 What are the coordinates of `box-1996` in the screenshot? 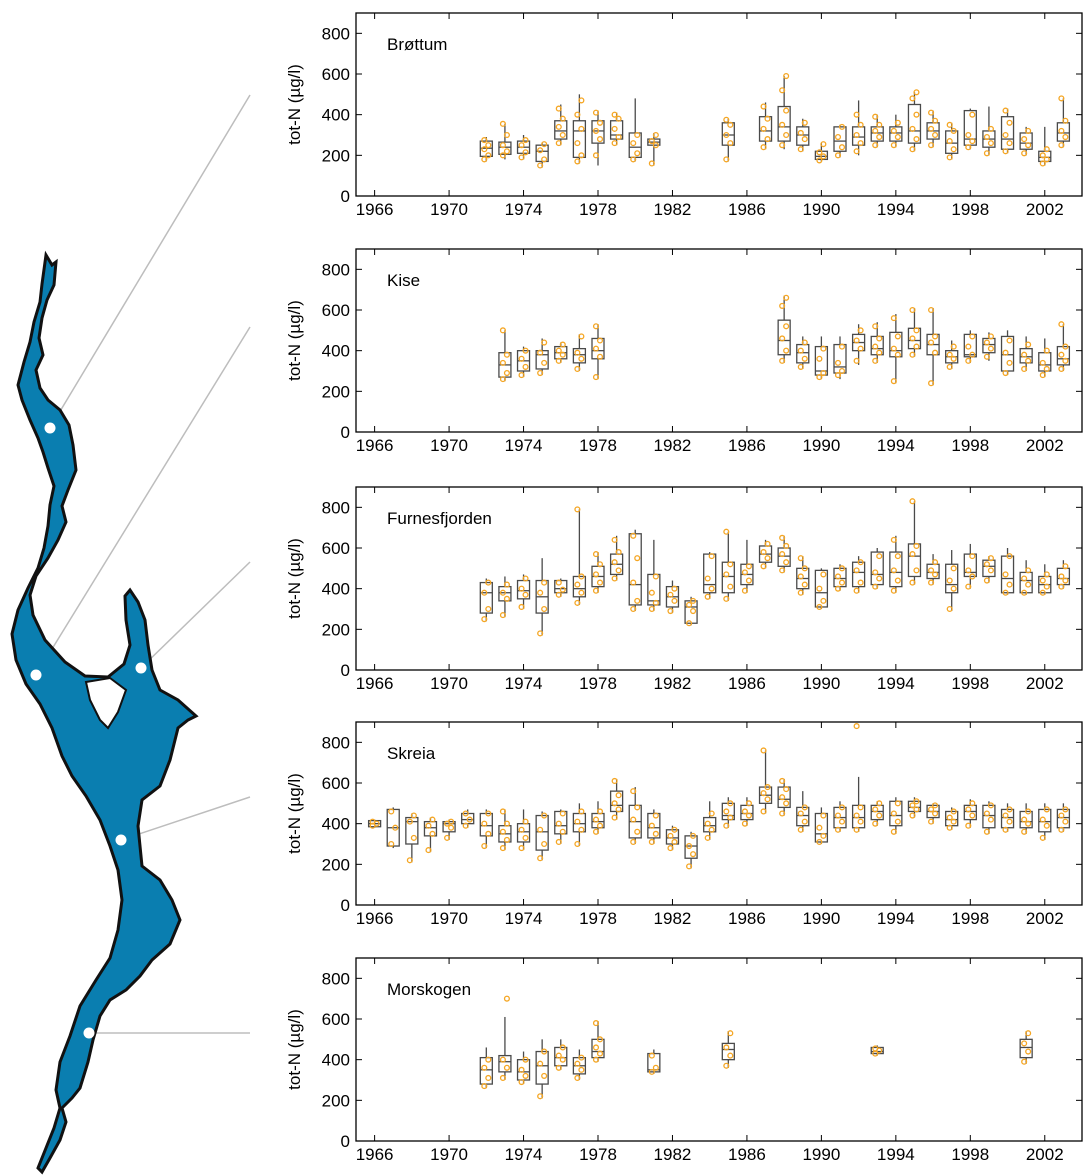 It's located at (933, 346).